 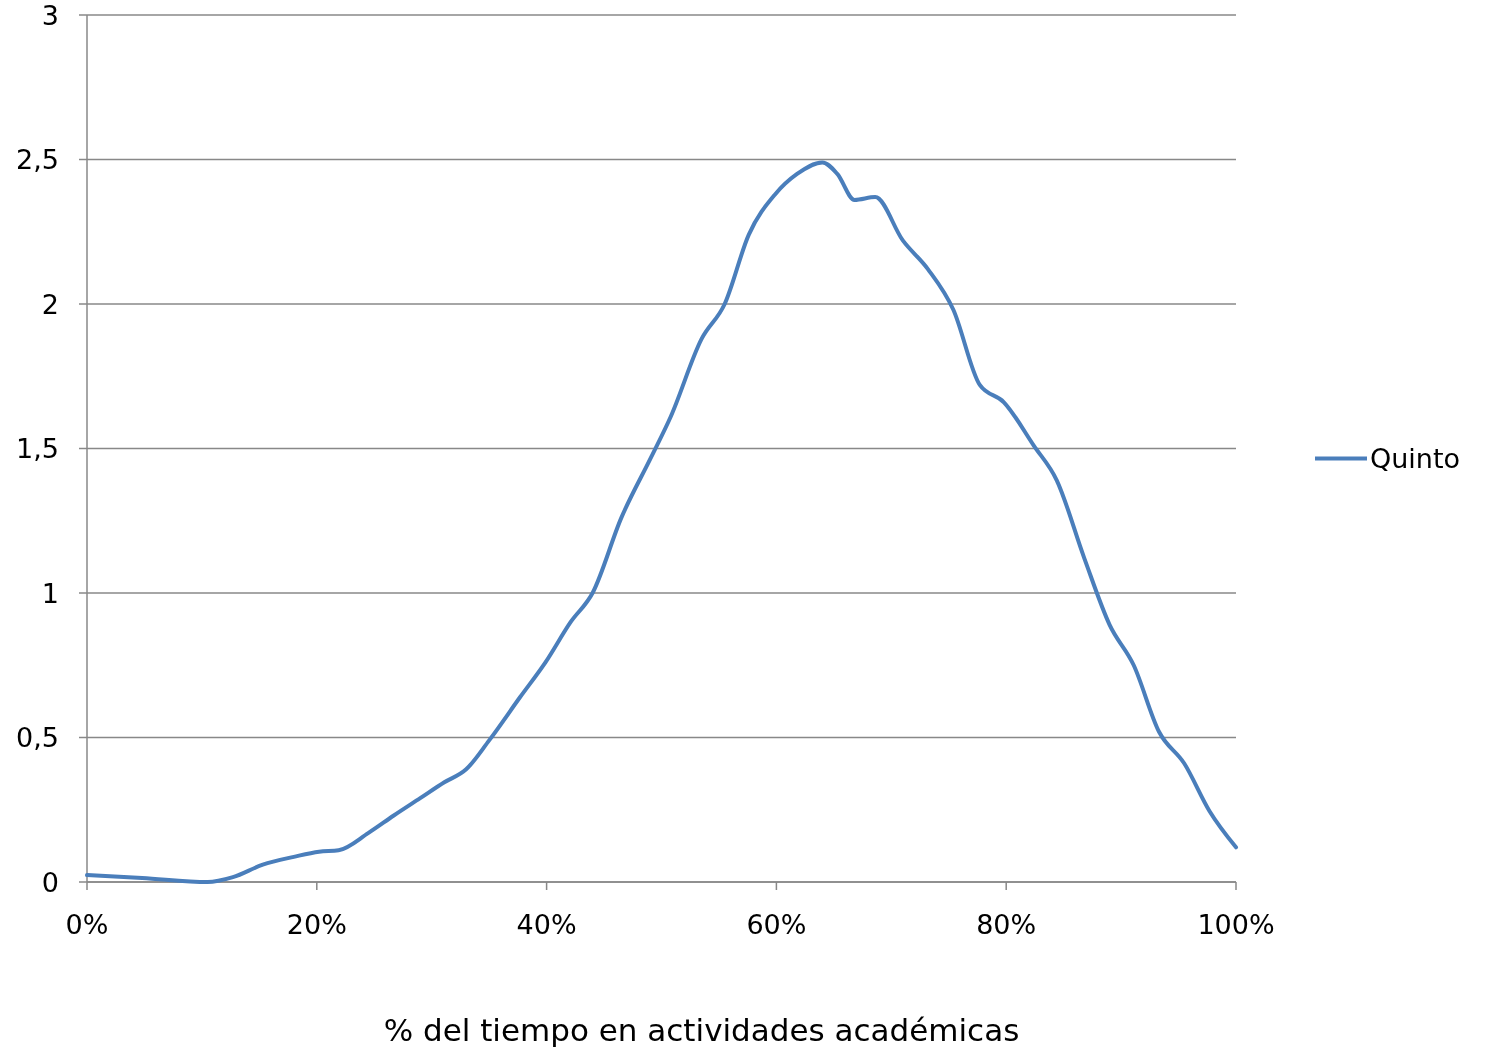 What do you see at coordinates (50, 304) in the screenshot?
I see `y-tick-label: 2` at bounding box center [50, 304].